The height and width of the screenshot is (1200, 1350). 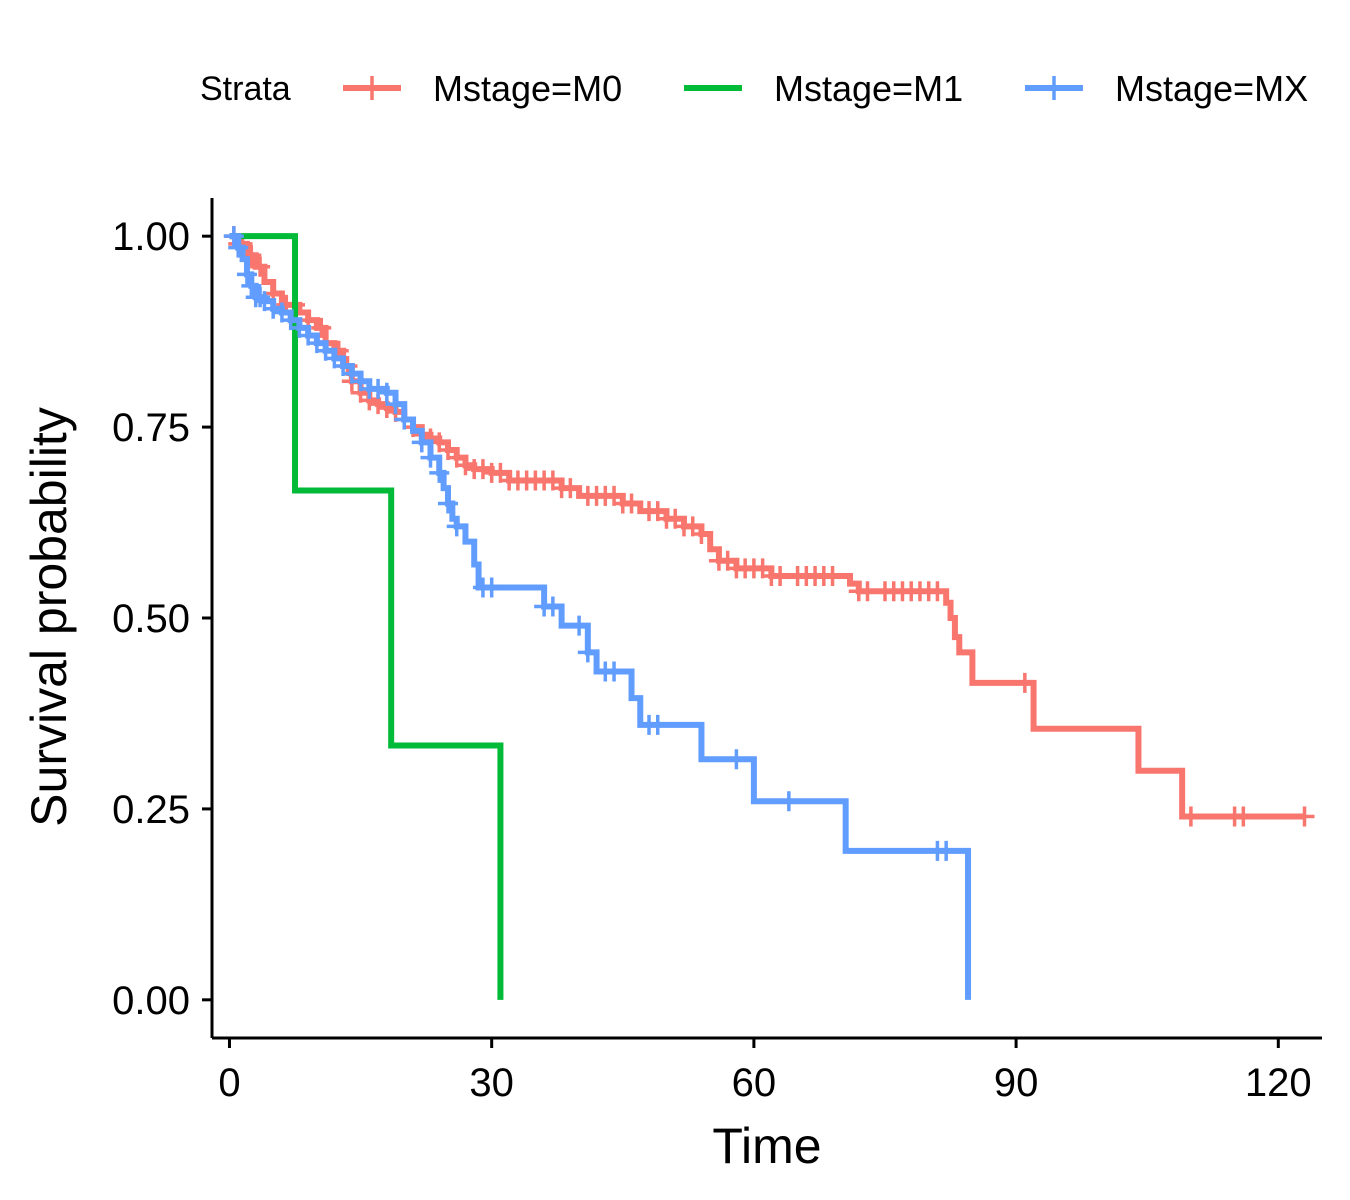 What do you see at coordinates (49, 617) in the screenshot?
I see `y-axis-title: Survival probability` at bounding box center [49, 617].